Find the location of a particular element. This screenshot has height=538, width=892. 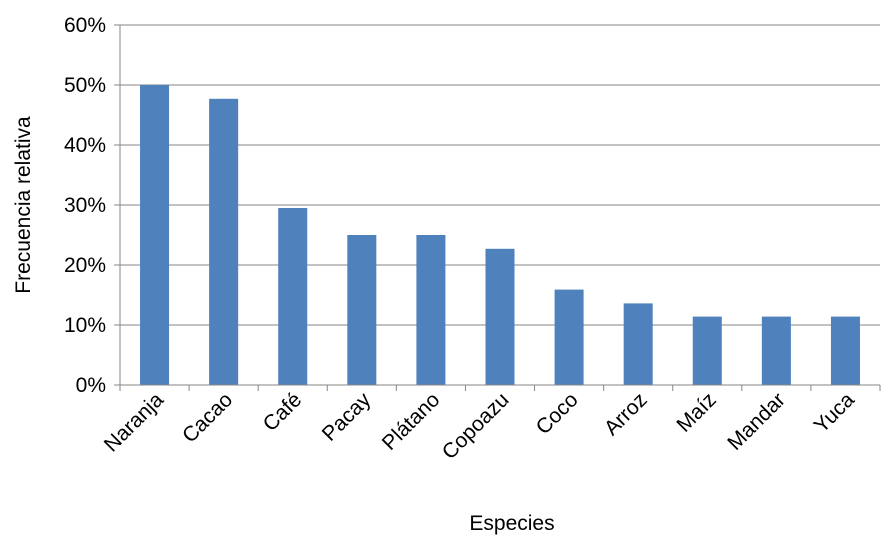

y-tick-label: 60% is located at coordinates (85, 25).